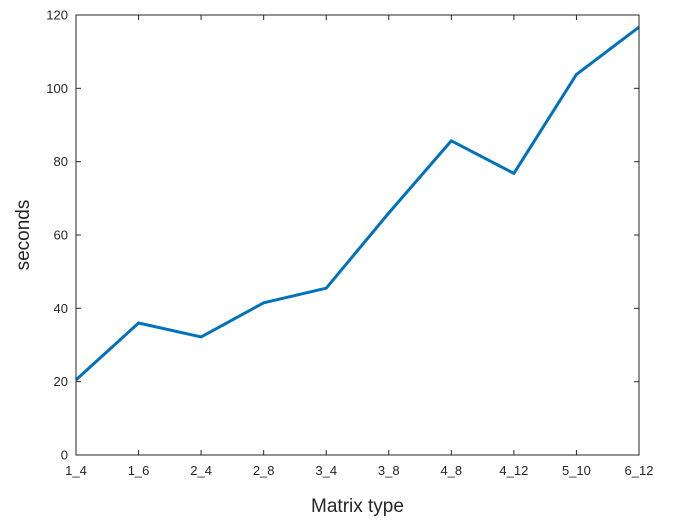  What do you see at coordinates (326, 470) in the screenshot?
I see `x-tick-label: 3_4` at bounding box center [326, 470].